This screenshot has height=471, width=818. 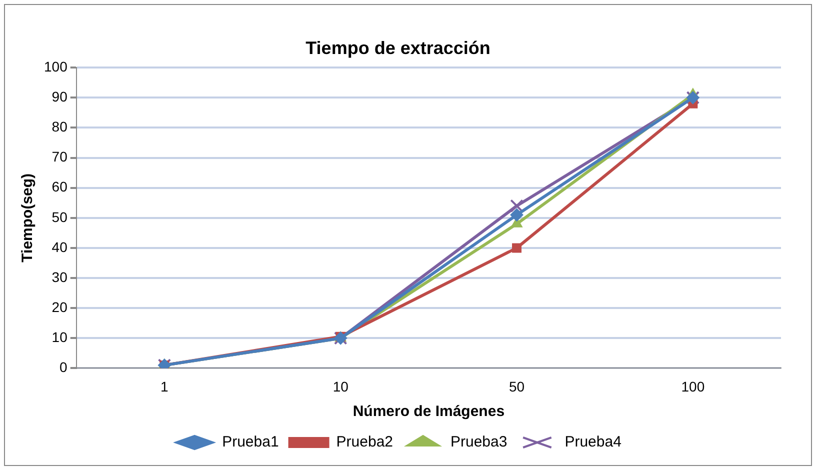 I want to click on y-tick-label: 60, so click(x=60, y=186).